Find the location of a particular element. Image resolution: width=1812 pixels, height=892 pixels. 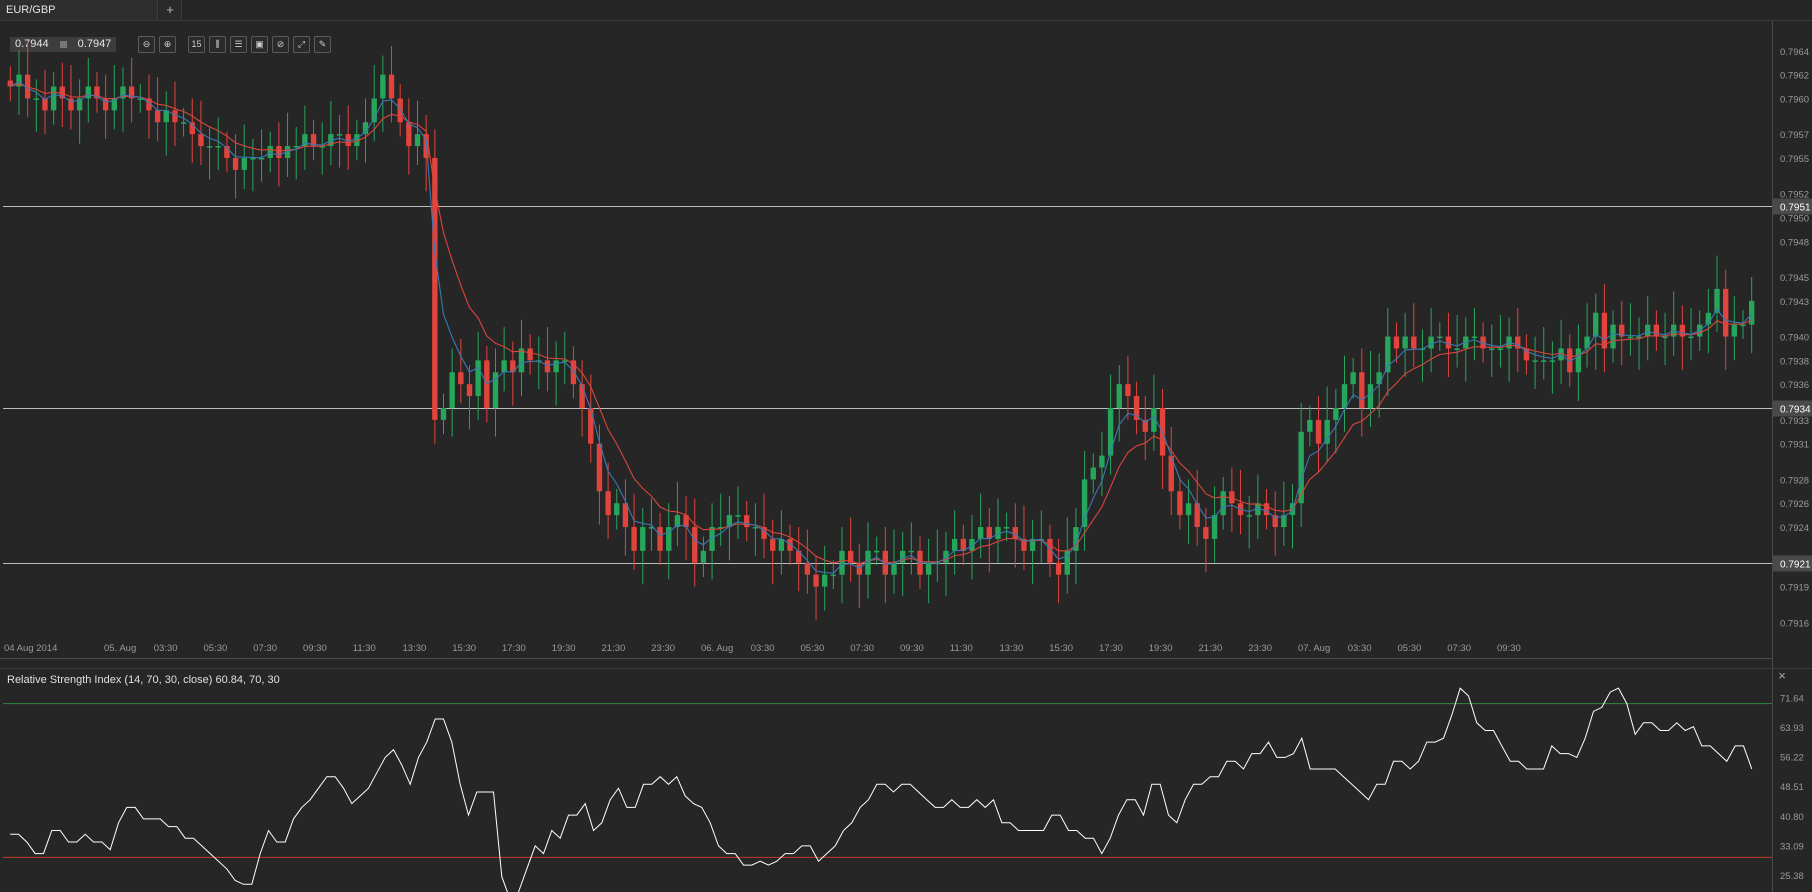

chart-toolbar: ⊖ ⊕ 15 ⫼ ☰ ▣ ⊘ ⤢ ✎ is located at coordinates (234, 44).